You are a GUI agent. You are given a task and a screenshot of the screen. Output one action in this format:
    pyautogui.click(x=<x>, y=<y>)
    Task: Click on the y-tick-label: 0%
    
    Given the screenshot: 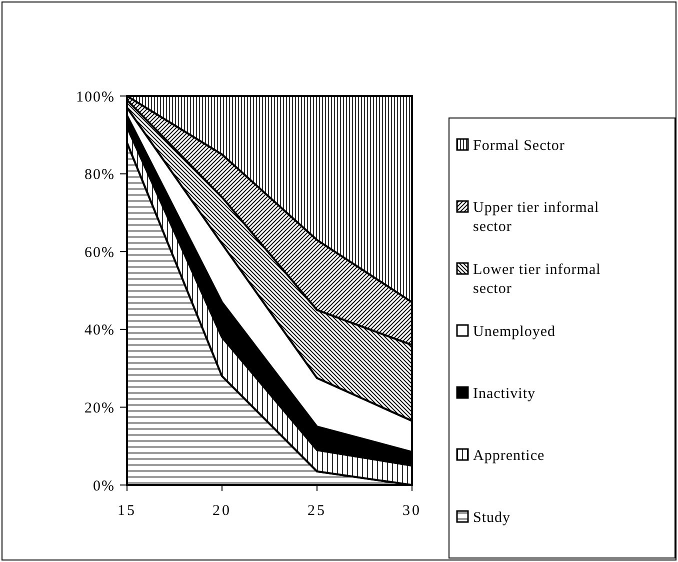 What is the action you would take?
    pyautogui.click(x=104, y=486)
    